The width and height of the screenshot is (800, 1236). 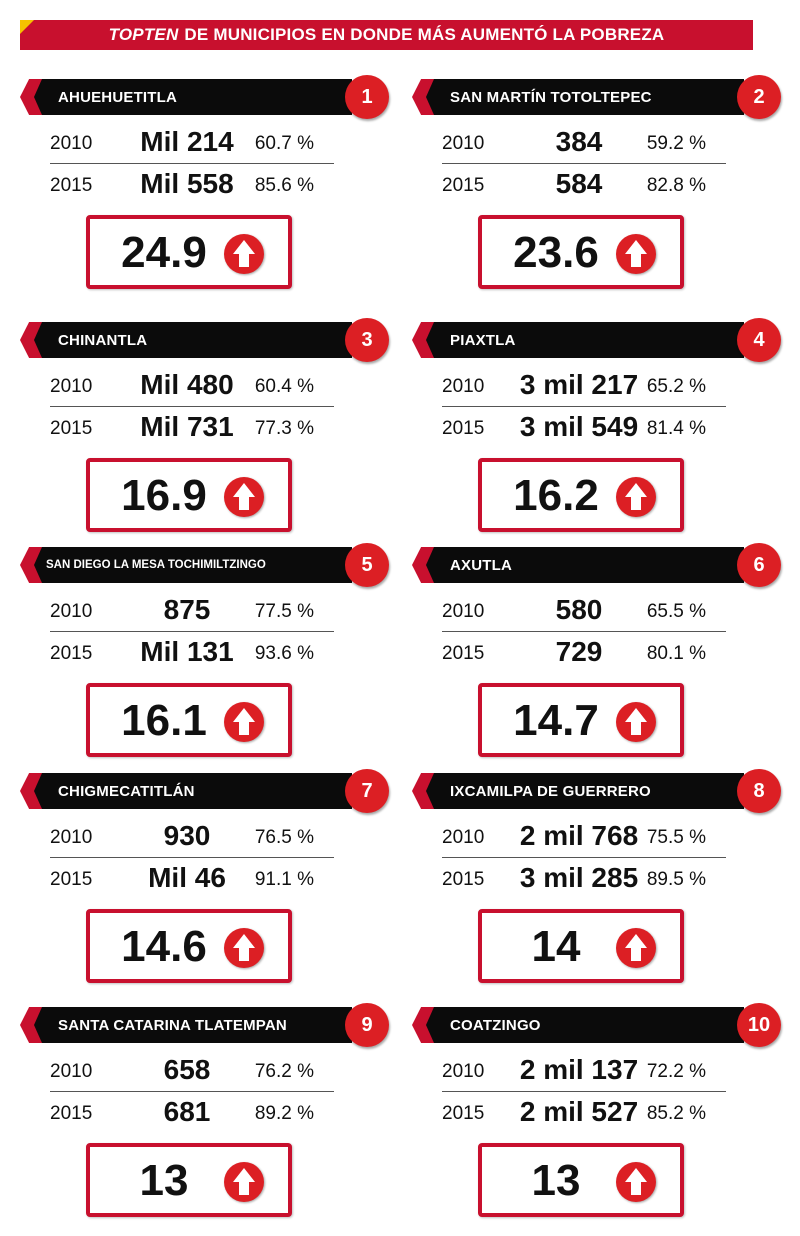 What do you see at coordinates (596, 340) in the screenshot?
I see `card-header: PIAXTLA 4` at bounding box center [596, 340].